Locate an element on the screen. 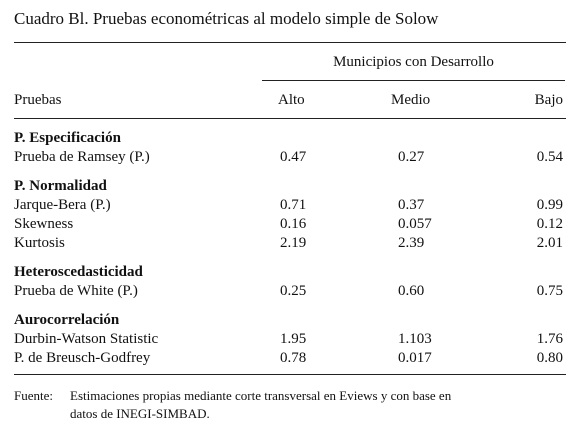  cell-value: 0.12 is located at coordinates (549, 224).